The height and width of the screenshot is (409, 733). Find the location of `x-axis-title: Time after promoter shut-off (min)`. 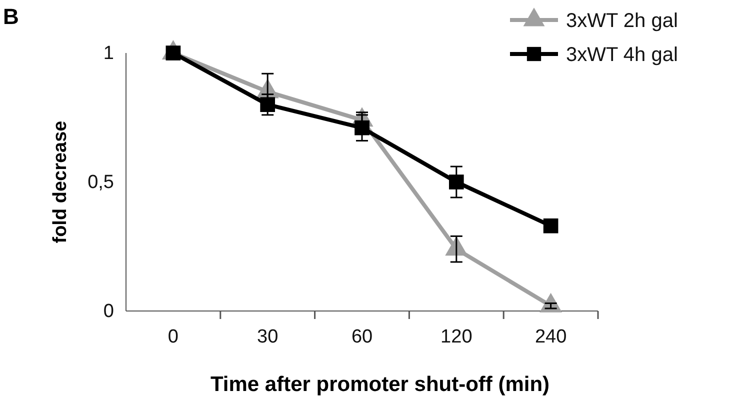

x-axis-title: Time after promoter shut-off (min) is located at coordinates (380, 384).